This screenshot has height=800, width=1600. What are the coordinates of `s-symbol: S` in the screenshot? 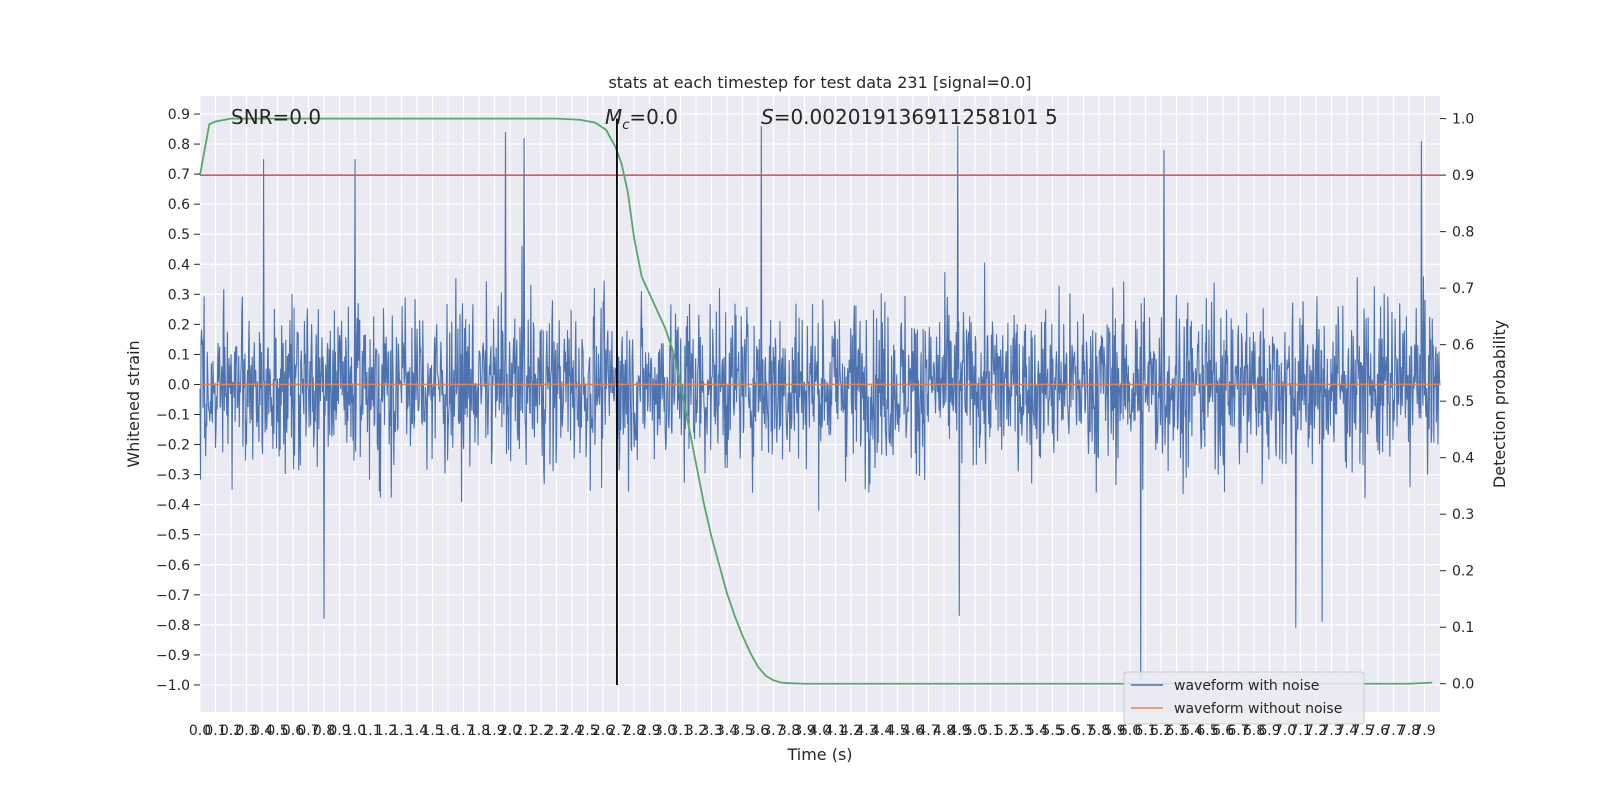 It's located at (767, 117).